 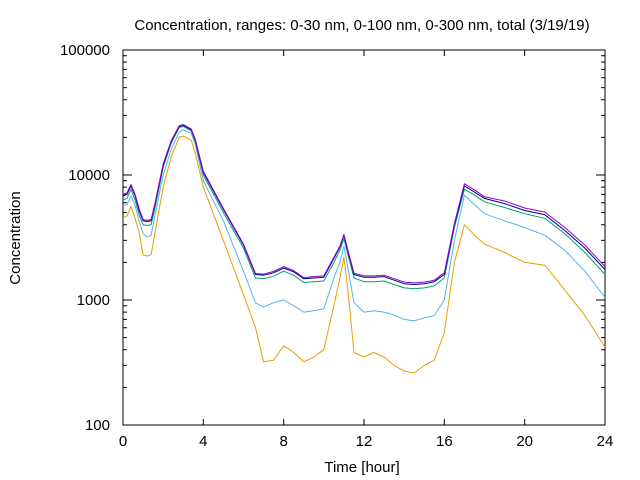 I want to click on x-tick-label: 0, so click(x=123, y=441).